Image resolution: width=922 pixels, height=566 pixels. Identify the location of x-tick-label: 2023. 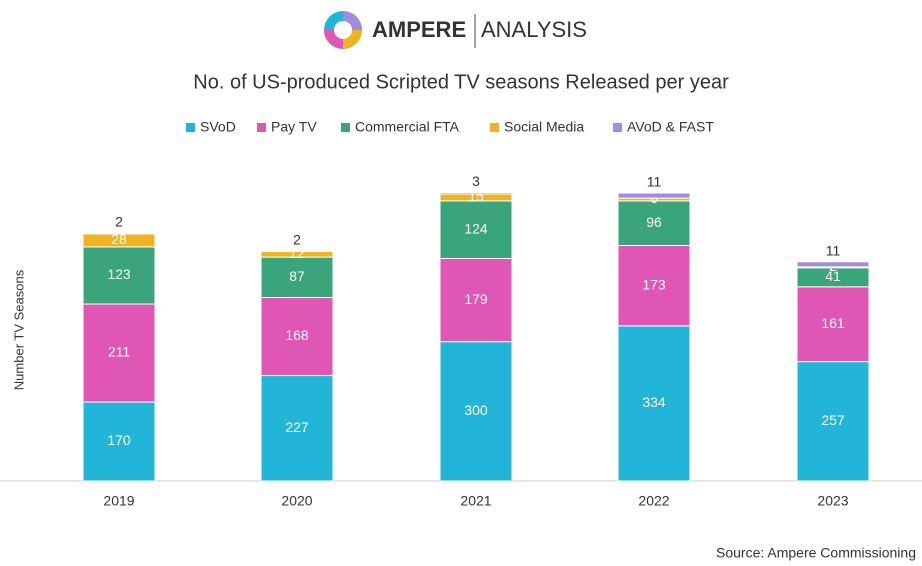
(832, 501).